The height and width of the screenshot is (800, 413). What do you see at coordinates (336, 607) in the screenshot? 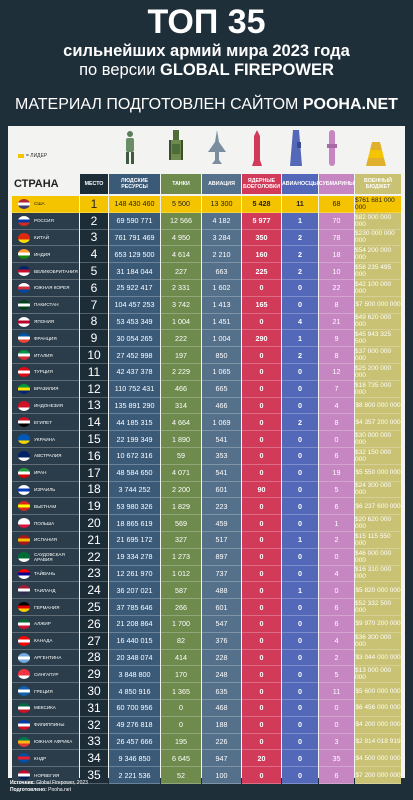
I see `subs-value: 6` at bounding box center [336, 607].